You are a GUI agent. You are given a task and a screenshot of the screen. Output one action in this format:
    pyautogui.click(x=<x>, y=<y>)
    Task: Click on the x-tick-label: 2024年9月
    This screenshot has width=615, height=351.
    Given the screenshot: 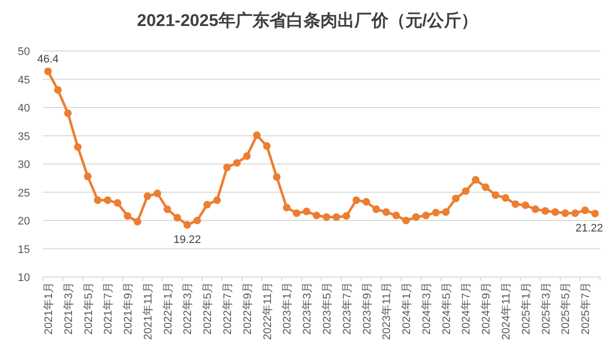 What is the action you would take?
    pyautogui.click(x=486, y=308)
    